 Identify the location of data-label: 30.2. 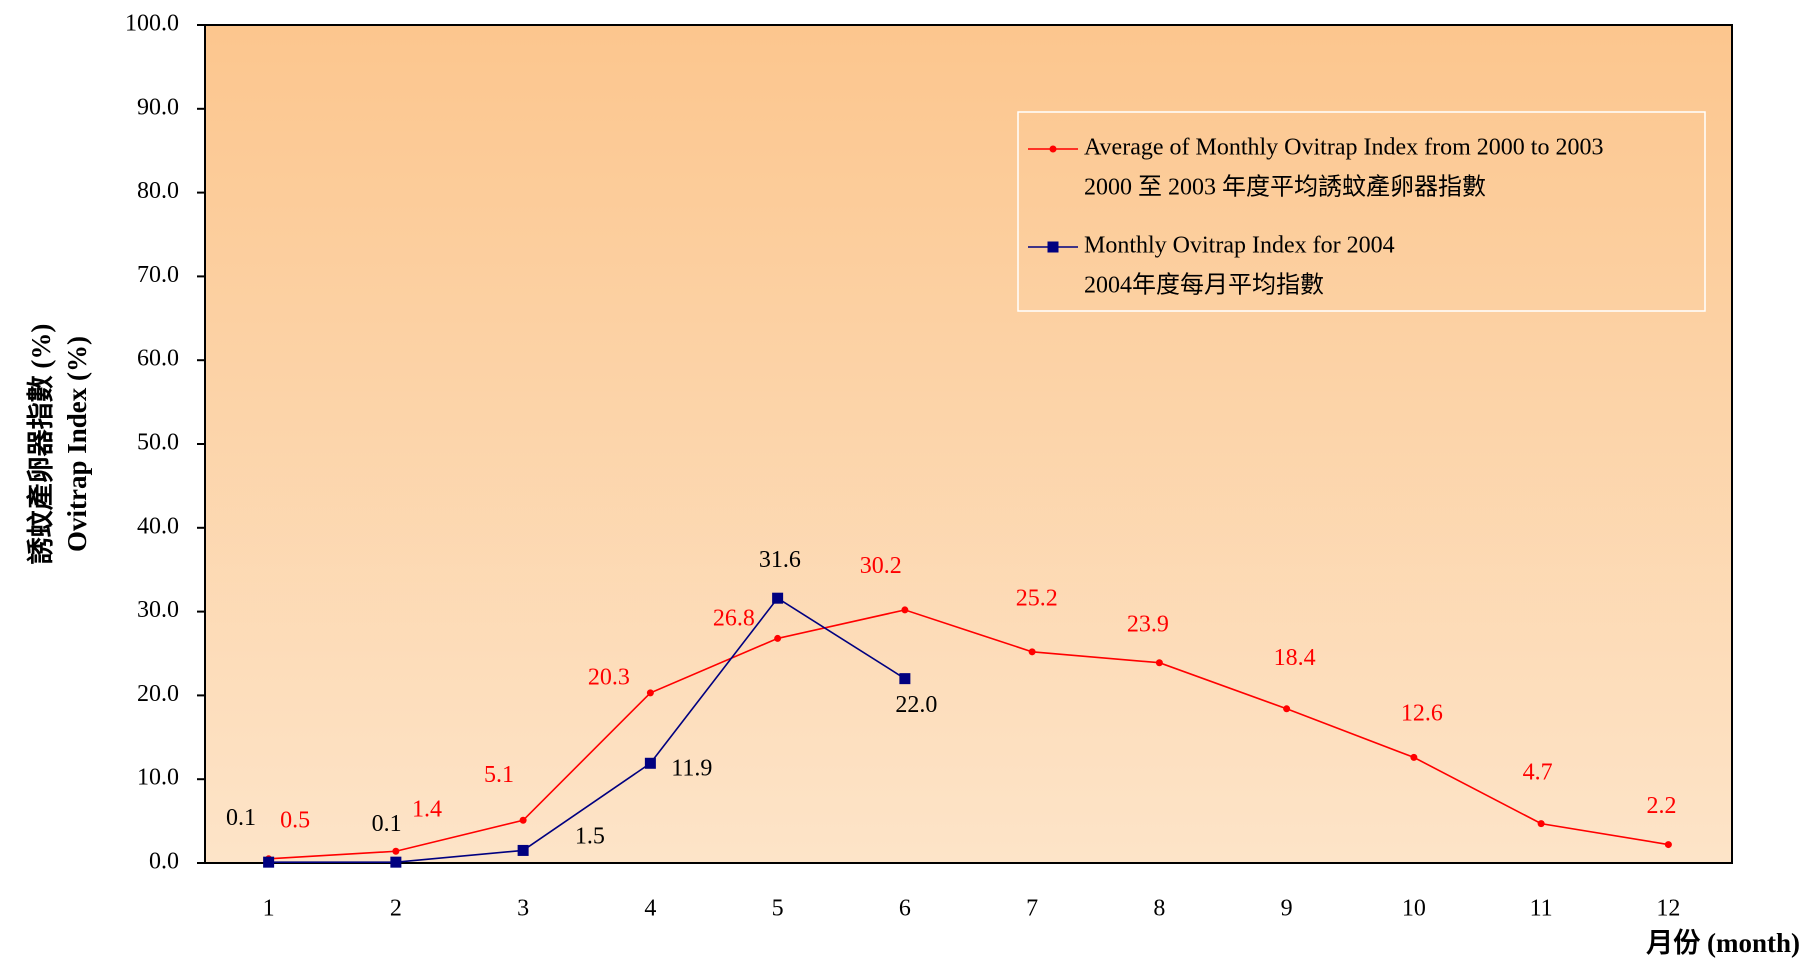
(881, 566).